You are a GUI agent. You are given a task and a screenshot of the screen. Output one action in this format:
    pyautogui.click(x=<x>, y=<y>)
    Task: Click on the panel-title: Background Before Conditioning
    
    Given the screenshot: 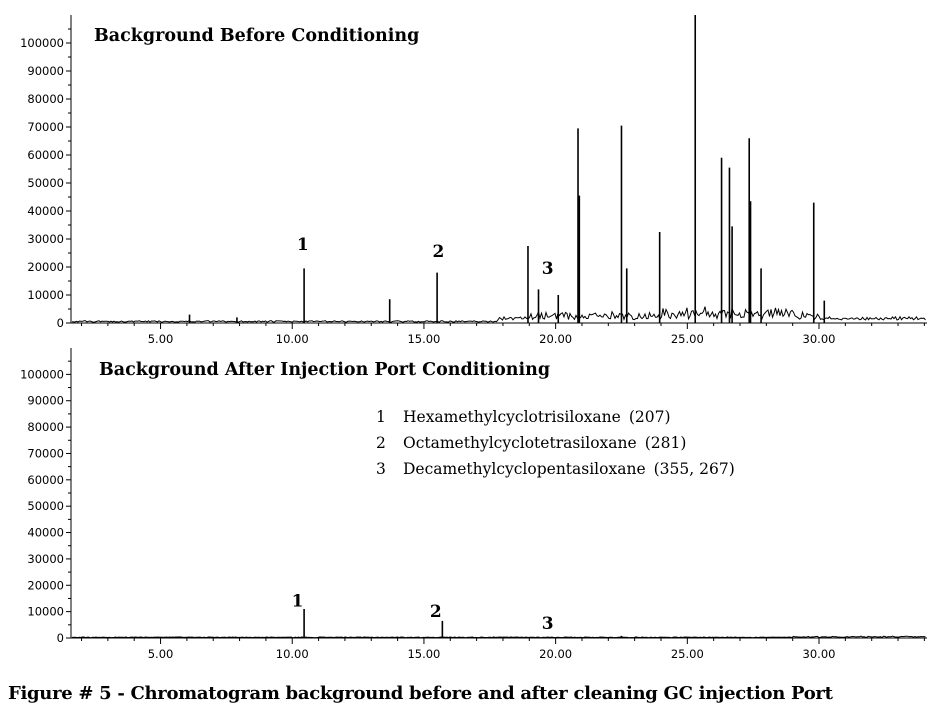 What is the action you would take?
    pyautogui.click(x=256, y=36)
    